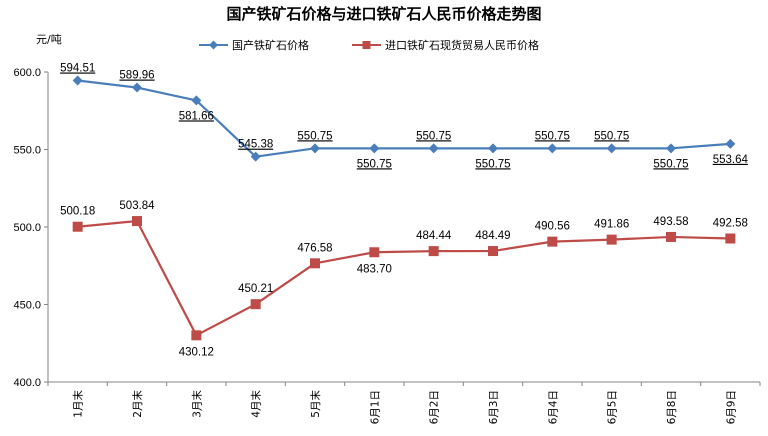 This screenshot has width=768, height=436. What do you see at coordinates (137, 404) in the screenshot?
I see `x-tick-label: 2月末` at bounding box center [137, 404].